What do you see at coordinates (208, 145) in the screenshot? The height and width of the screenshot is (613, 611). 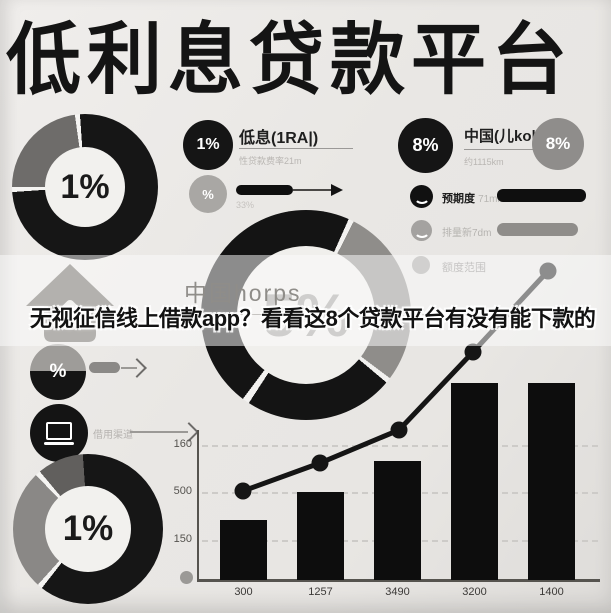 I see `rate-badge-black: 1%` at bounding box center [208, 145].